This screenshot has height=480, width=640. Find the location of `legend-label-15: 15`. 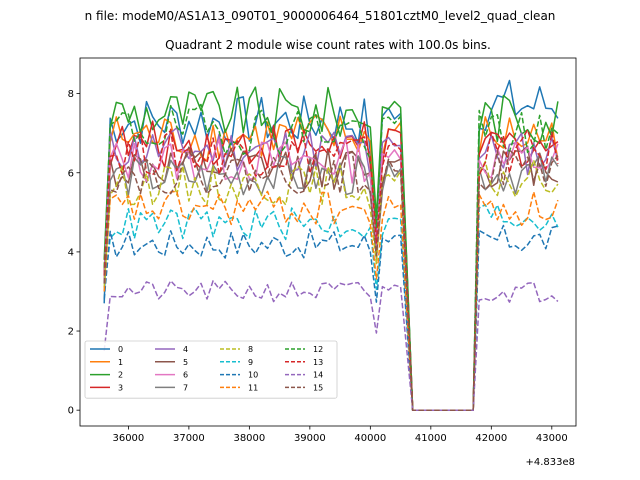

legend-label-15: 15 is located at coordinates (318, 387).